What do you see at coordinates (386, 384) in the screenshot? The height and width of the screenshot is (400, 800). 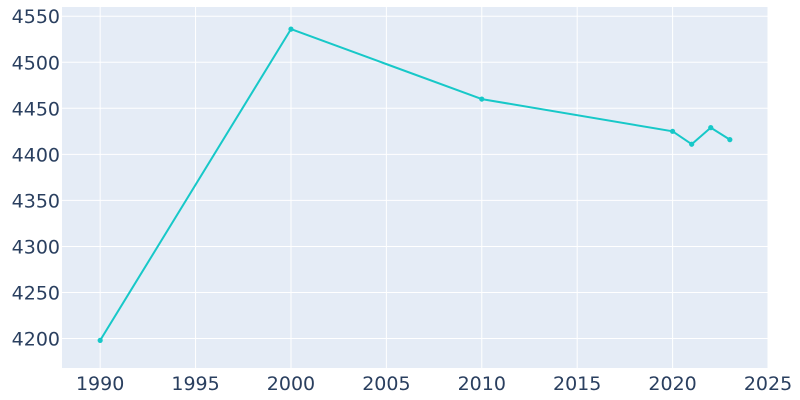 I see `x-tick-label: 2005` at bounding box center [386, 384].